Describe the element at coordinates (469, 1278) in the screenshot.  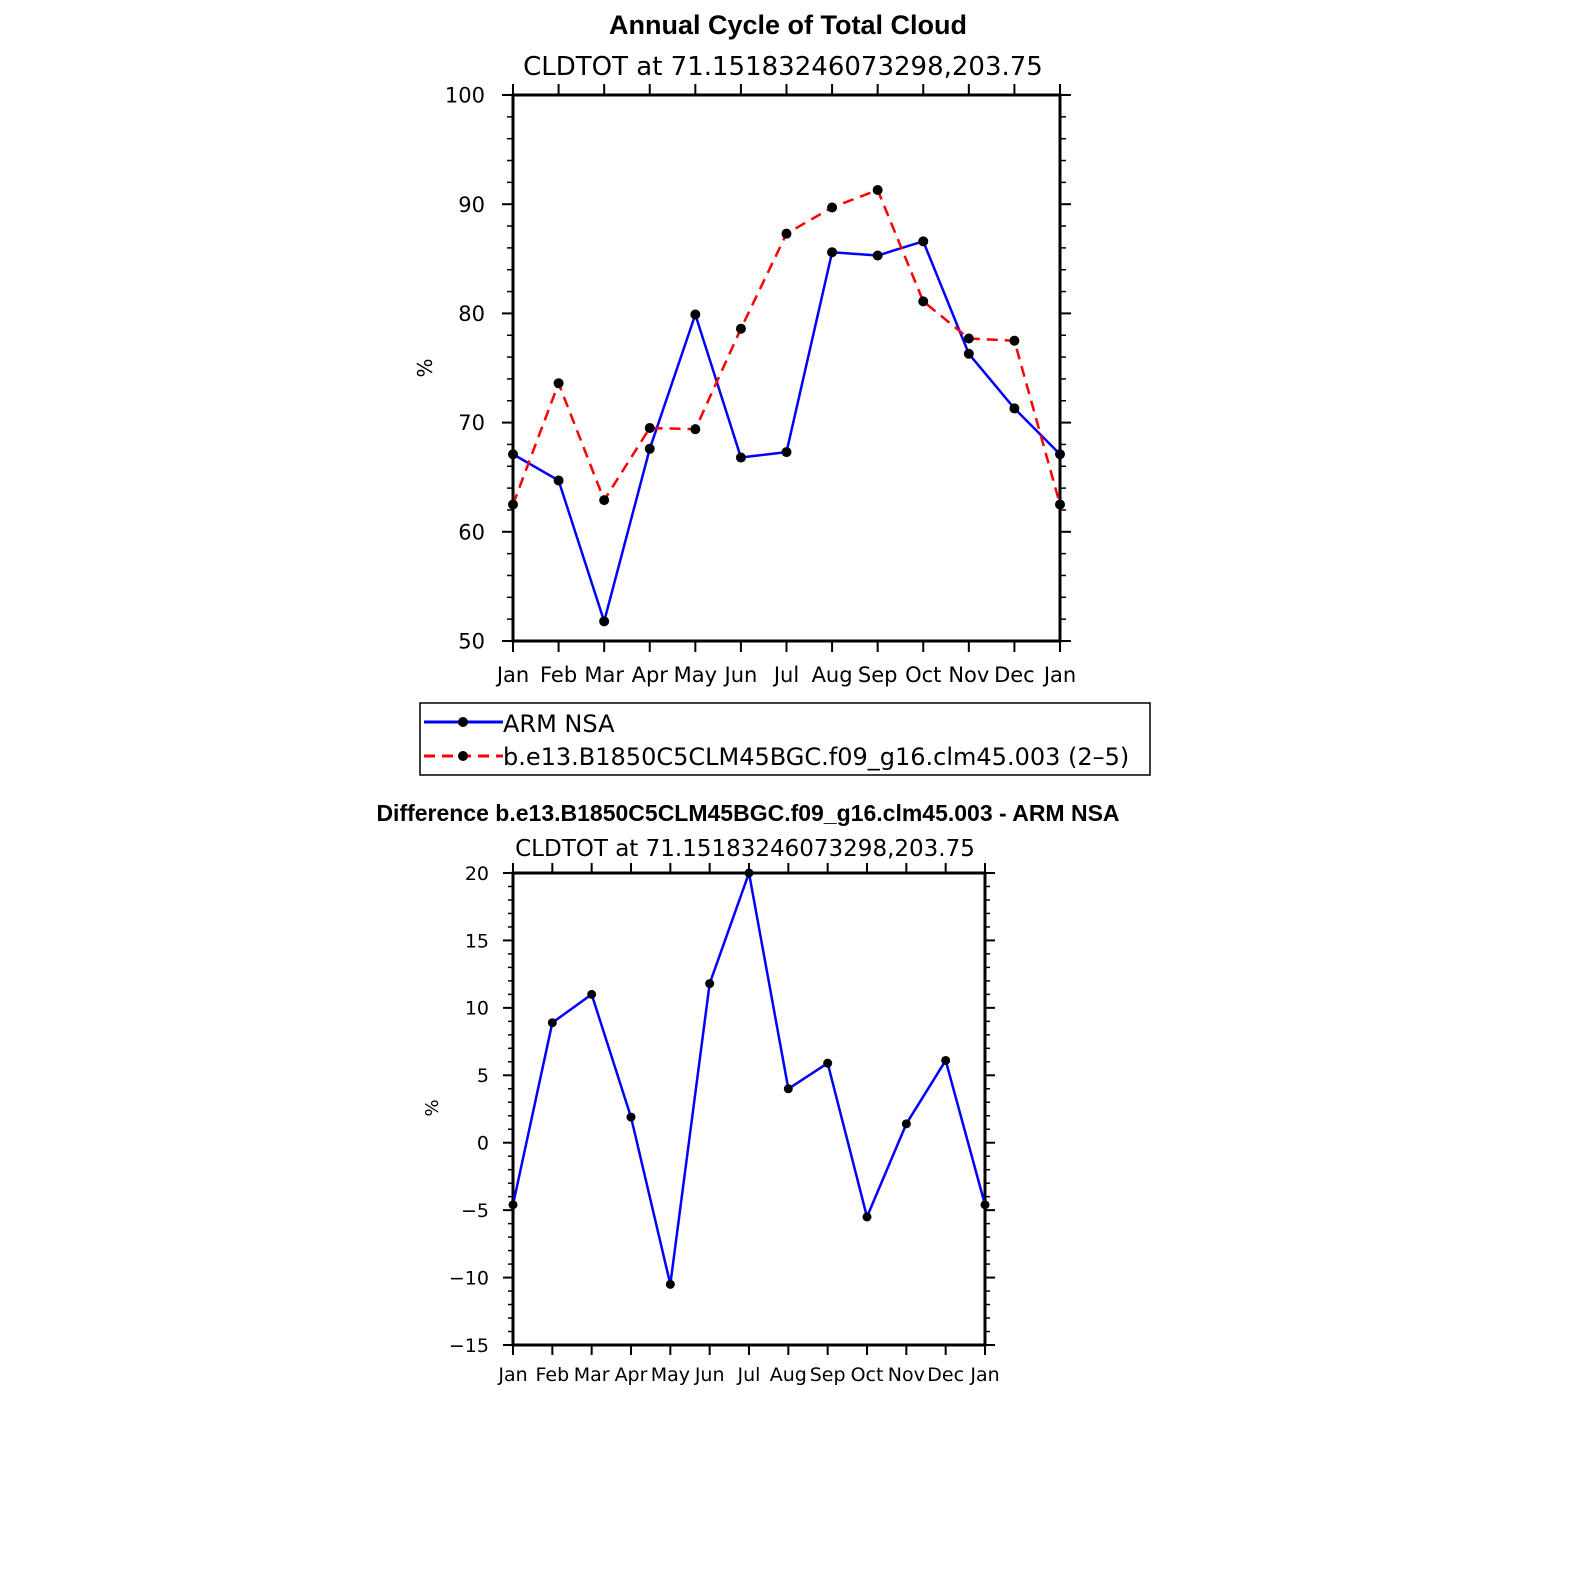
I see `y-tick-label: −10` at that location.